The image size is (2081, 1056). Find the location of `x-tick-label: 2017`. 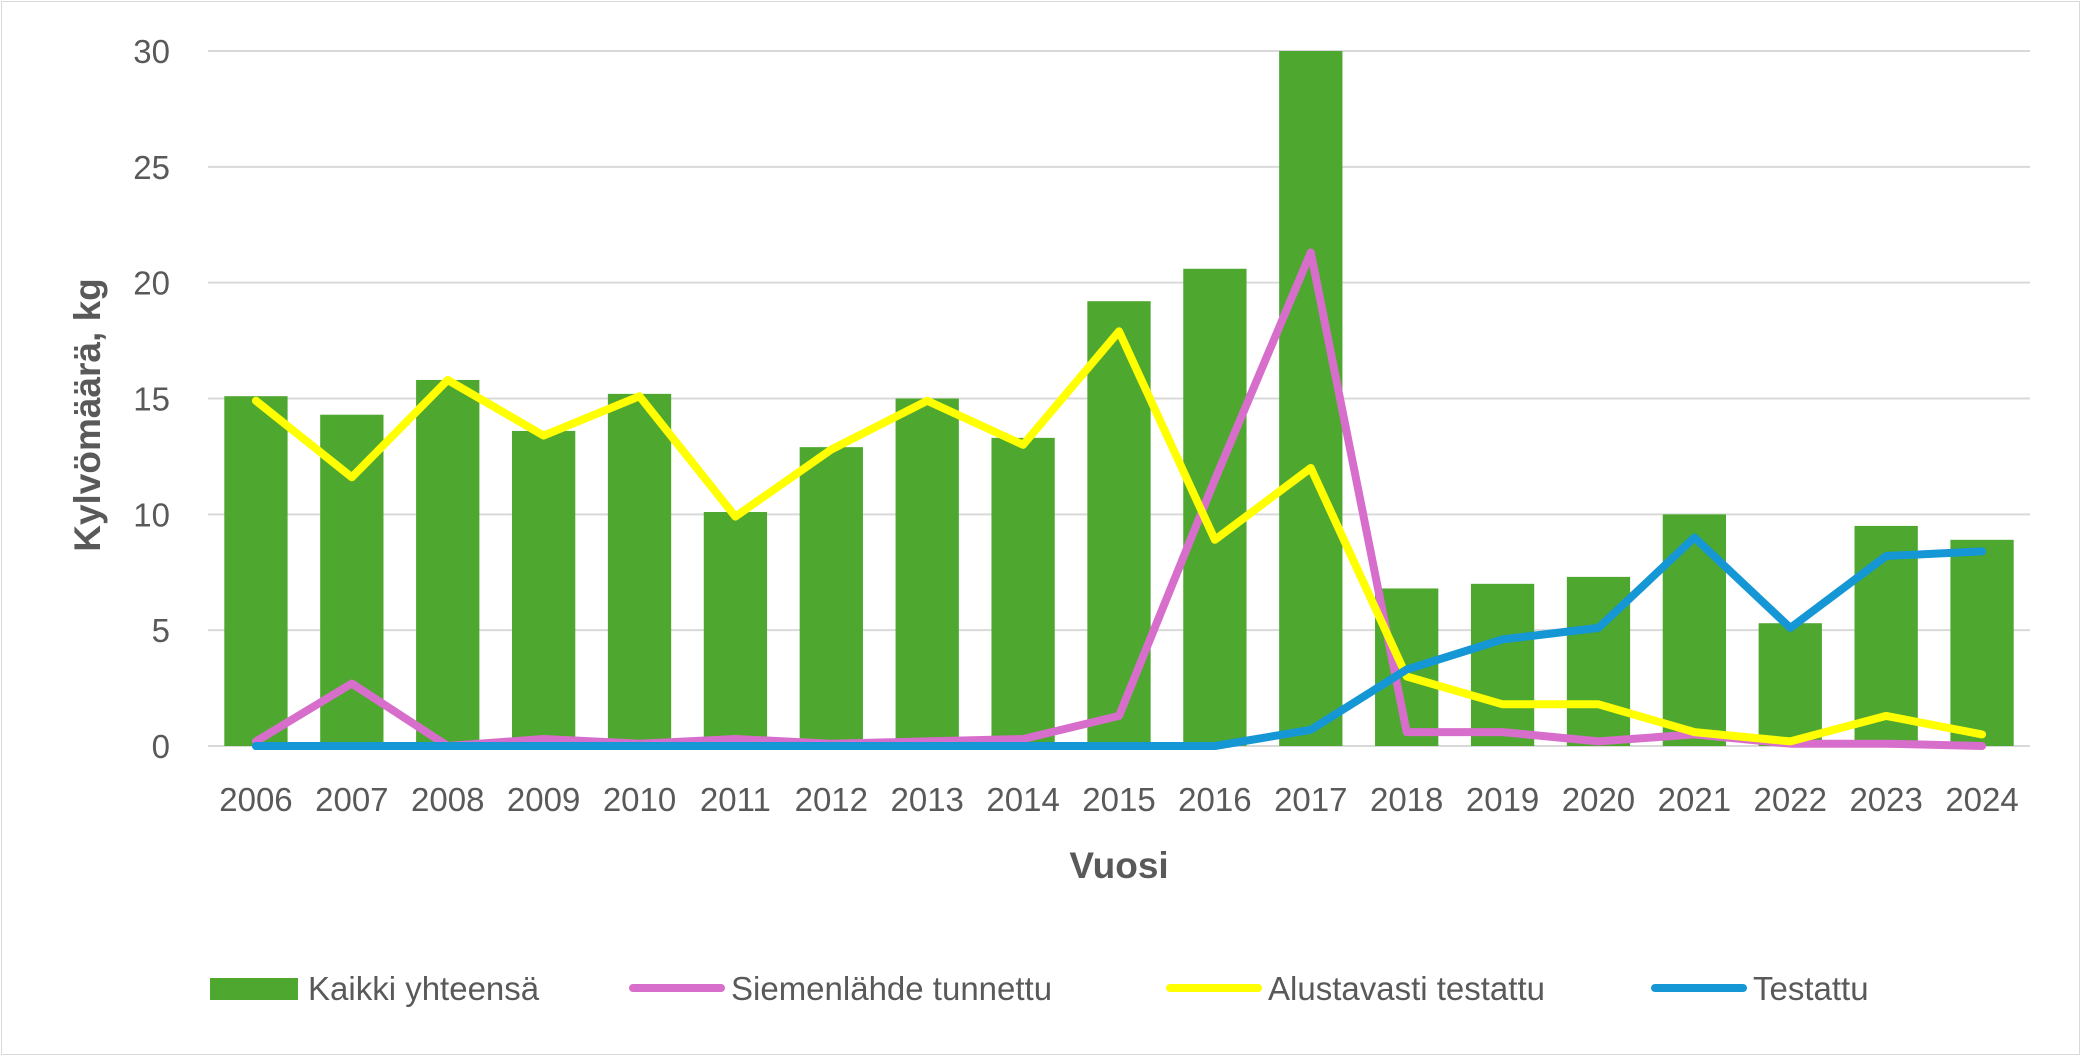

x-tick-label: 2017 is located at coordinates (1310, 799).